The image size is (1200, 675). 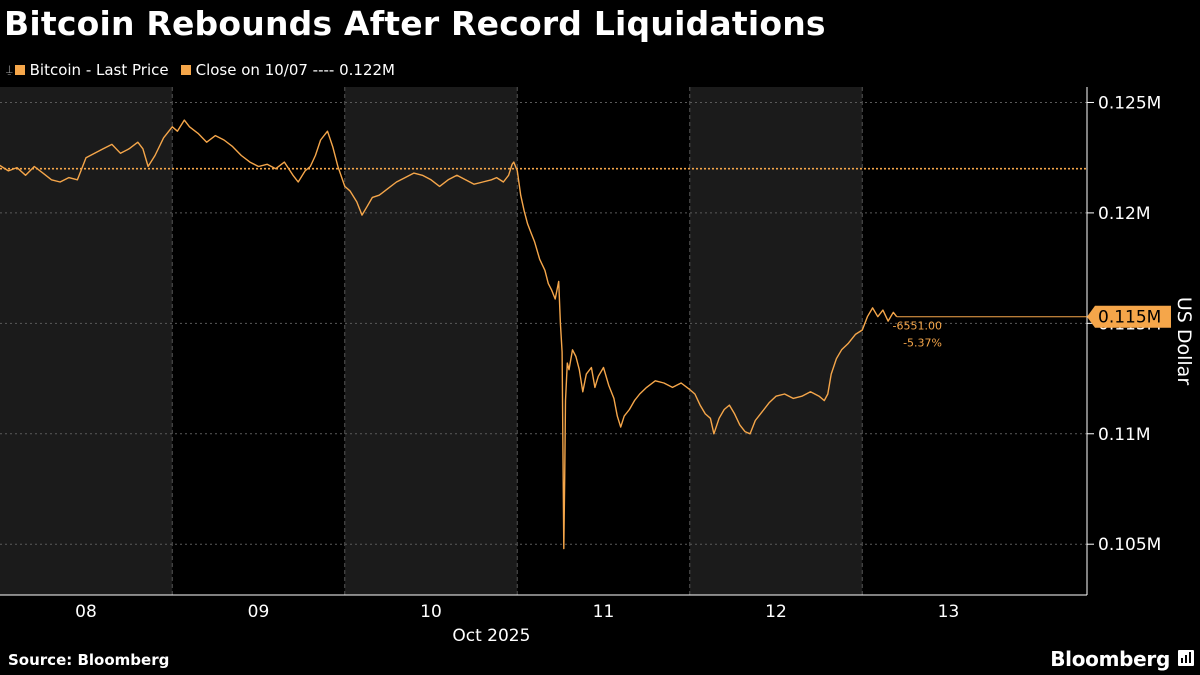 What do you see at coordinates (1186, 658) in the screenshot?
I see `bloomberg-icon` at bounding box center [1186, 658].